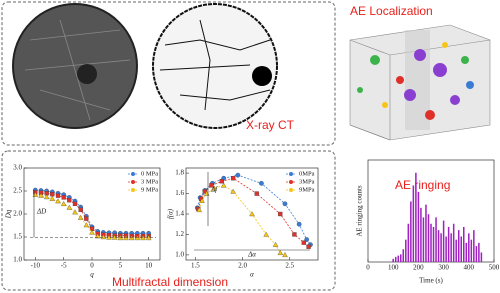 This screenshot has height=293, width=500. I want to click on x-tick-label: 5, so click(121, 266).